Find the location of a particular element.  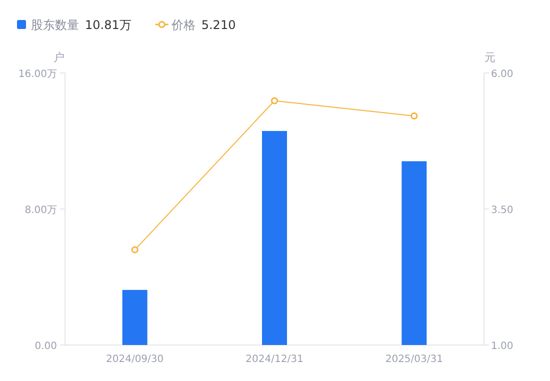

x-tick-label: 2024/12/31 is located at coordinates (275, 359).